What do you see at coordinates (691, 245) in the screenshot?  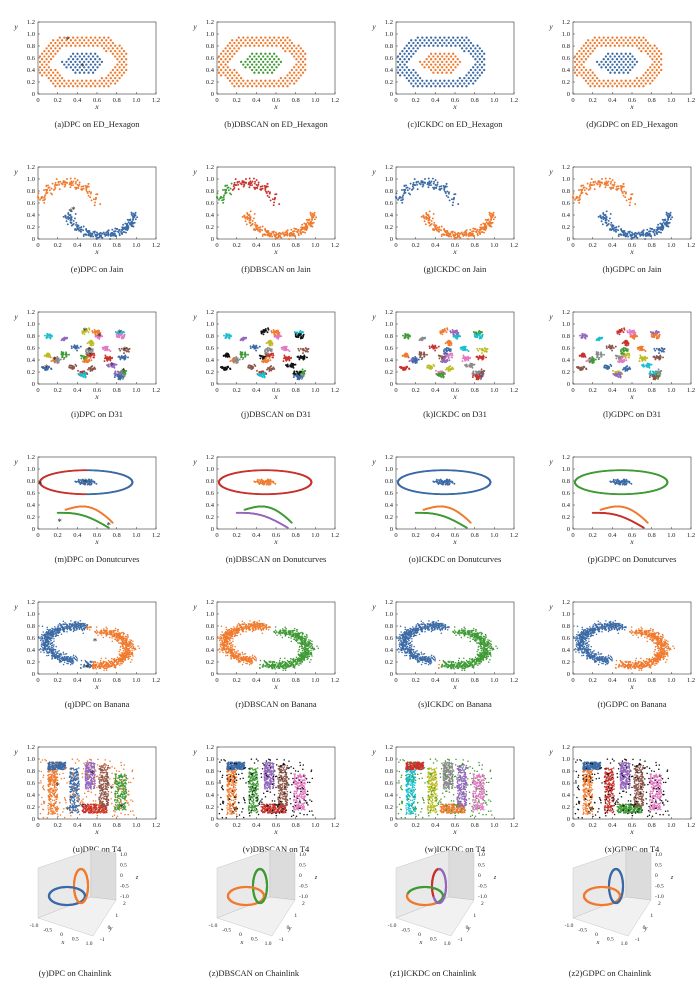 I see `x-tick-label: 1.2` at bounding box center [691, 245].